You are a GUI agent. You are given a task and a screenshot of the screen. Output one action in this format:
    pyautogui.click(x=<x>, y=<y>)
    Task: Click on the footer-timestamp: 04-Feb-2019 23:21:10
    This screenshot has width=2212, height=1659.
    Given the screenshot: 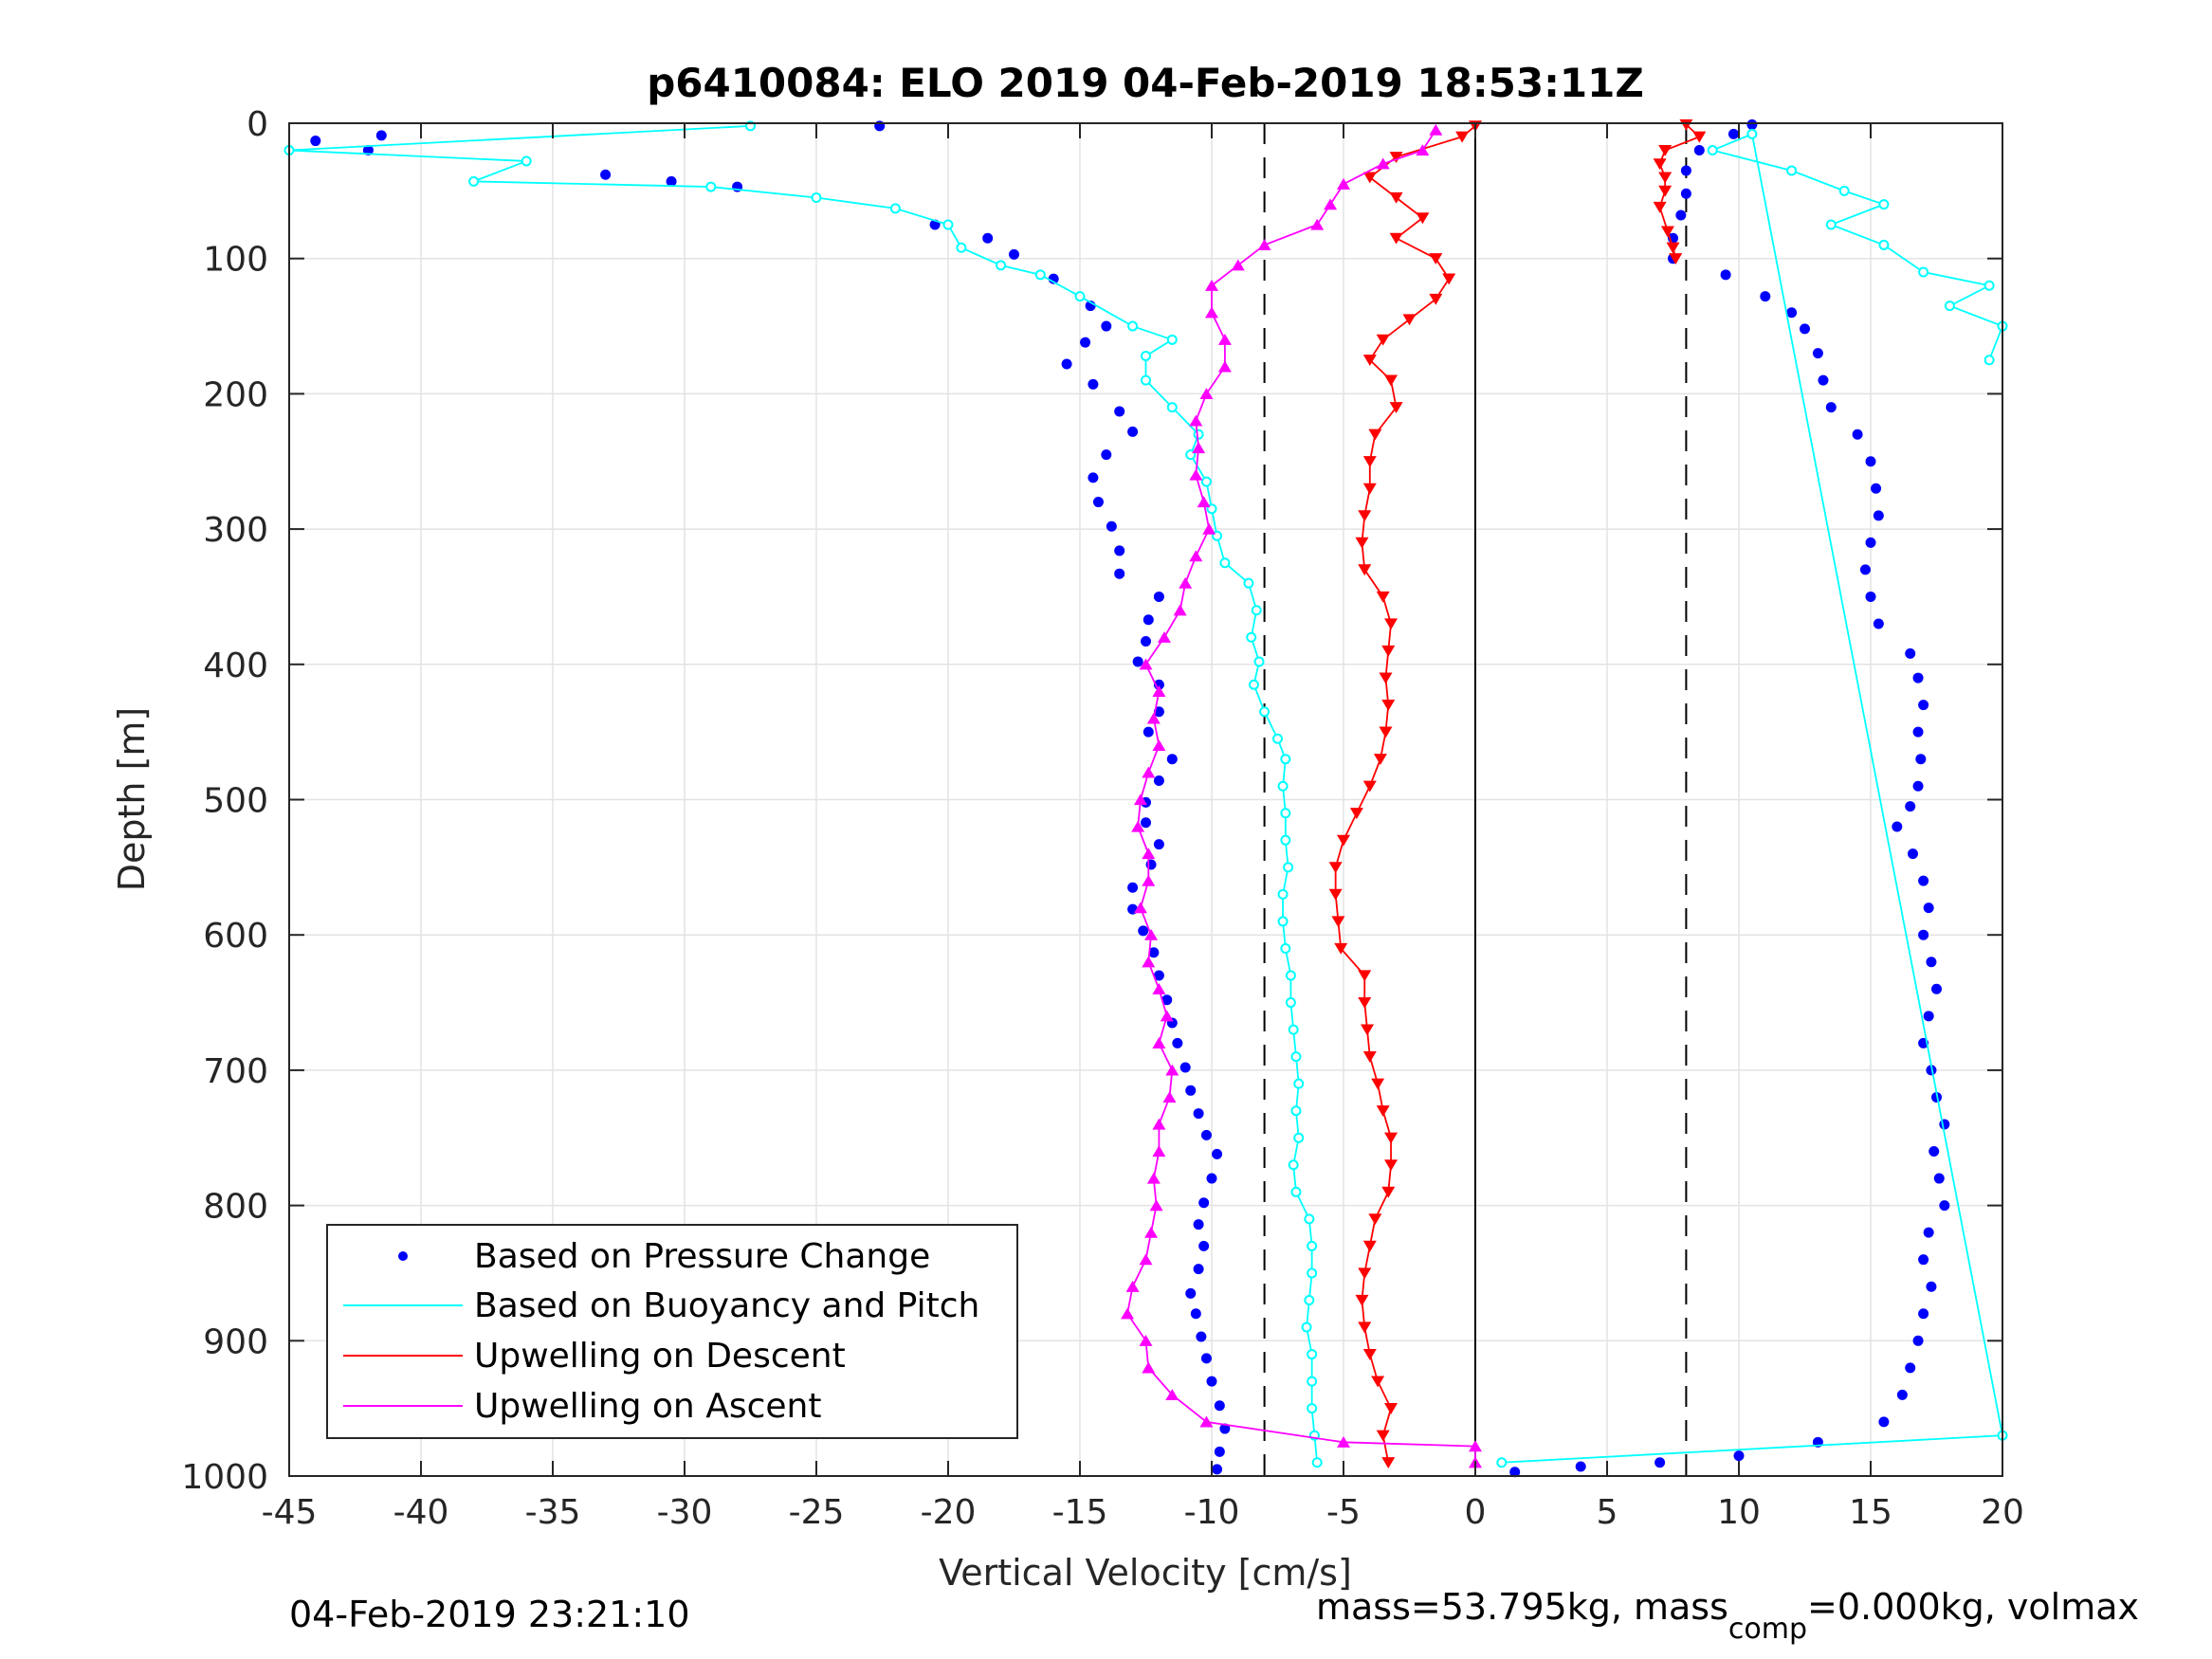 What is the action you would take?
    pyautogui.click(x=489, y=1614)
    